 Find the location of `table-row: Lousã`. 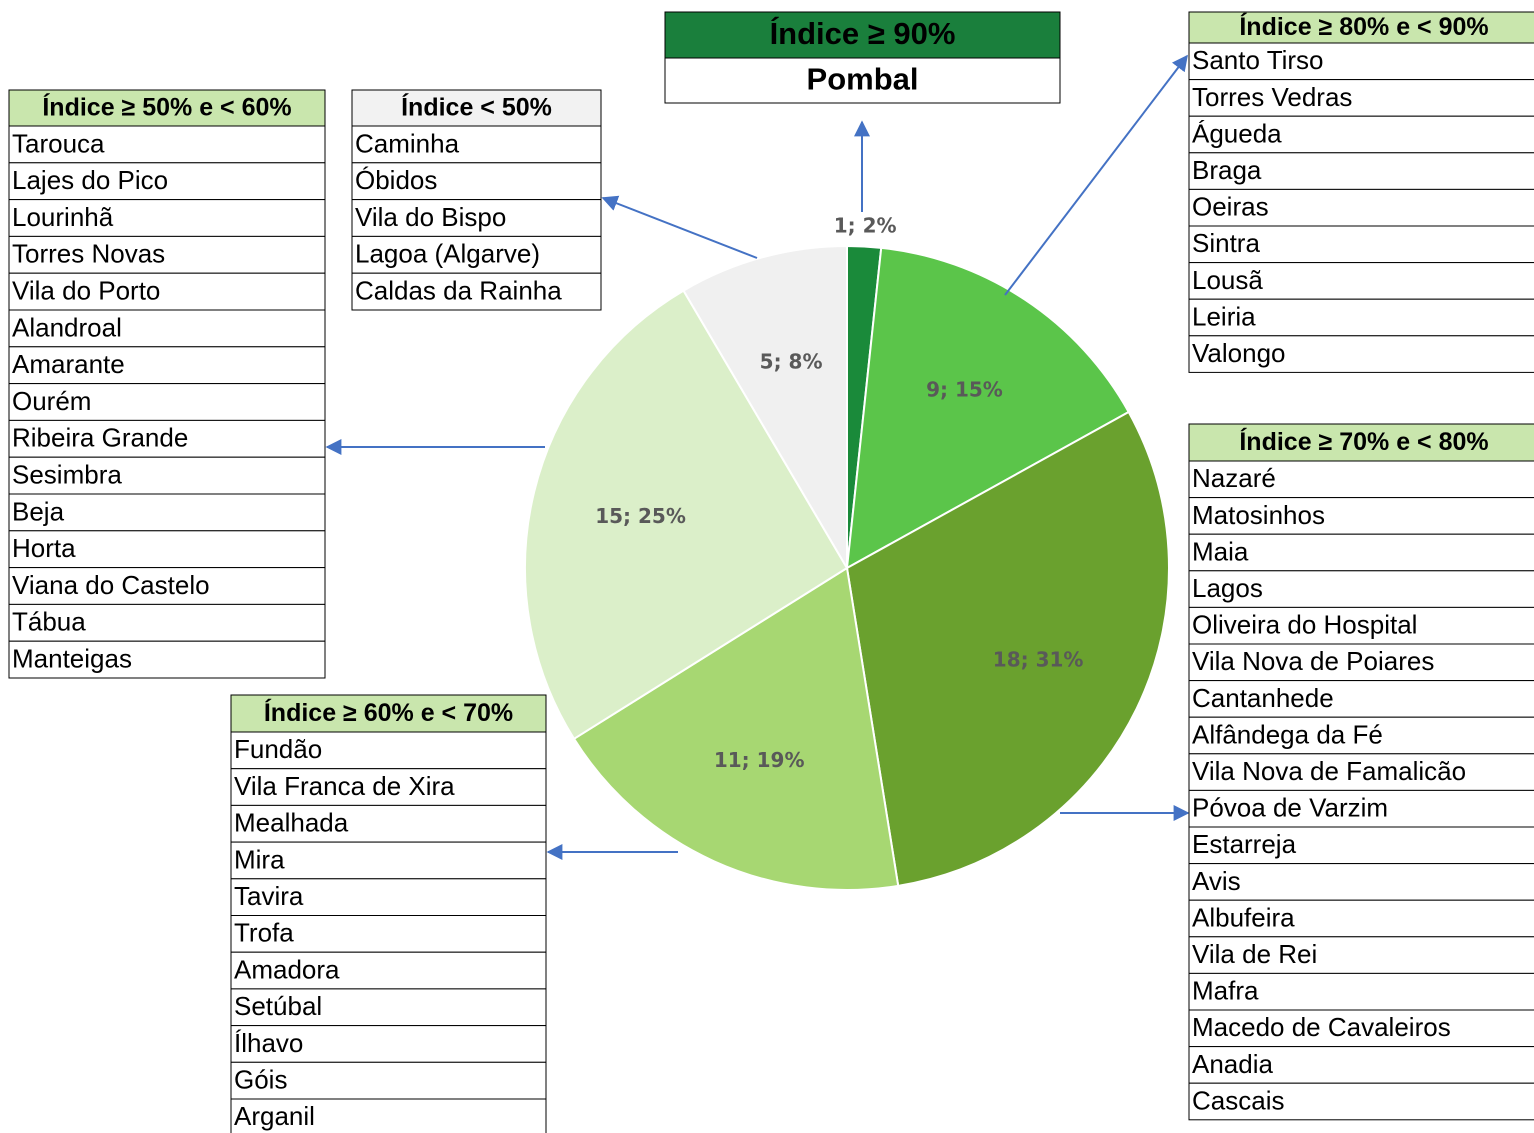

table-row: Lousã is located at coordinates (1227, 280).